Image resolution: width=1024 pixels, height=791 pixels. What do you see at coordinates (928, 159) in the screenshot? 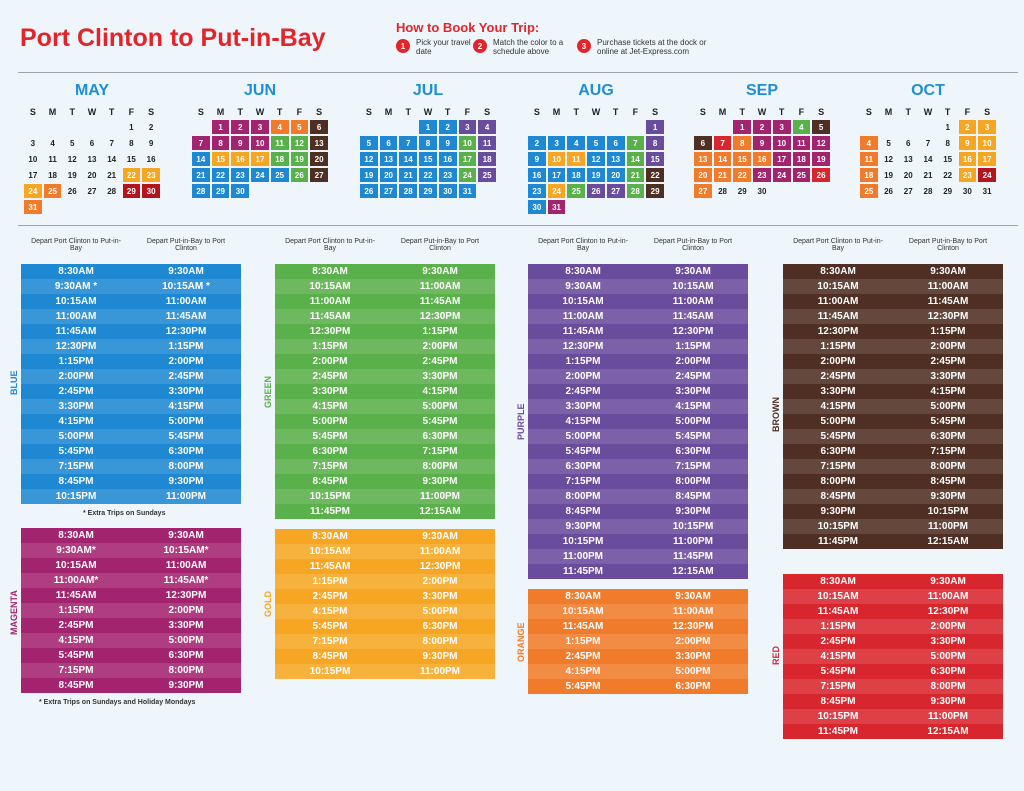
I see `calendar-day: 14` at bounding box center [928, 159].